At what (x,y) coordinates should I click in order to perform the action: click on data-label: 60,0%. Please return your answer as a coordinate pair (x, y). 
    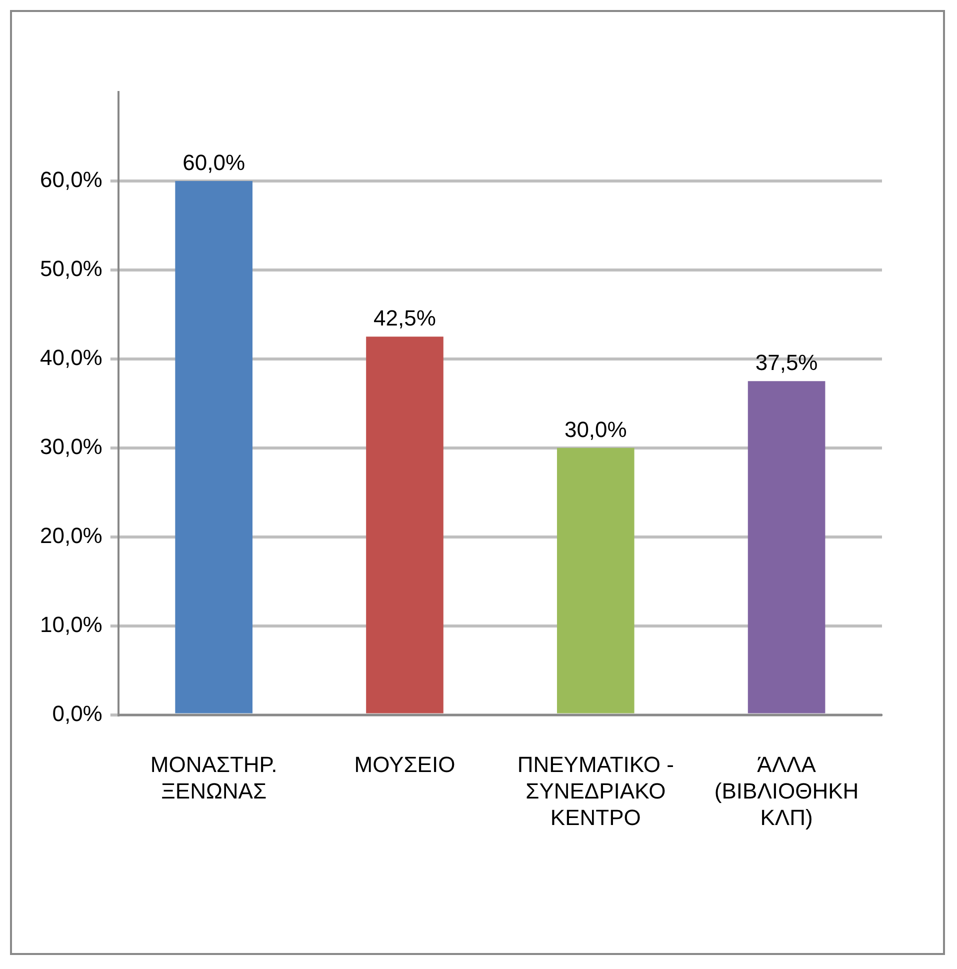
    Looking at the image, I should click on (214, 163).